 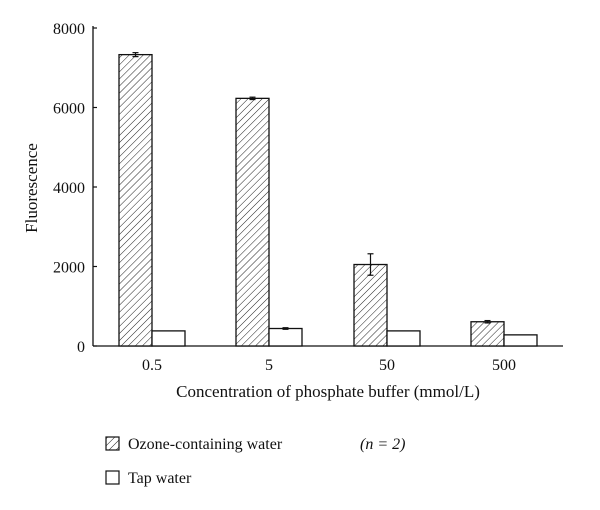 I want to click on y-tick-label: 2000, so click(x=69, y=268).